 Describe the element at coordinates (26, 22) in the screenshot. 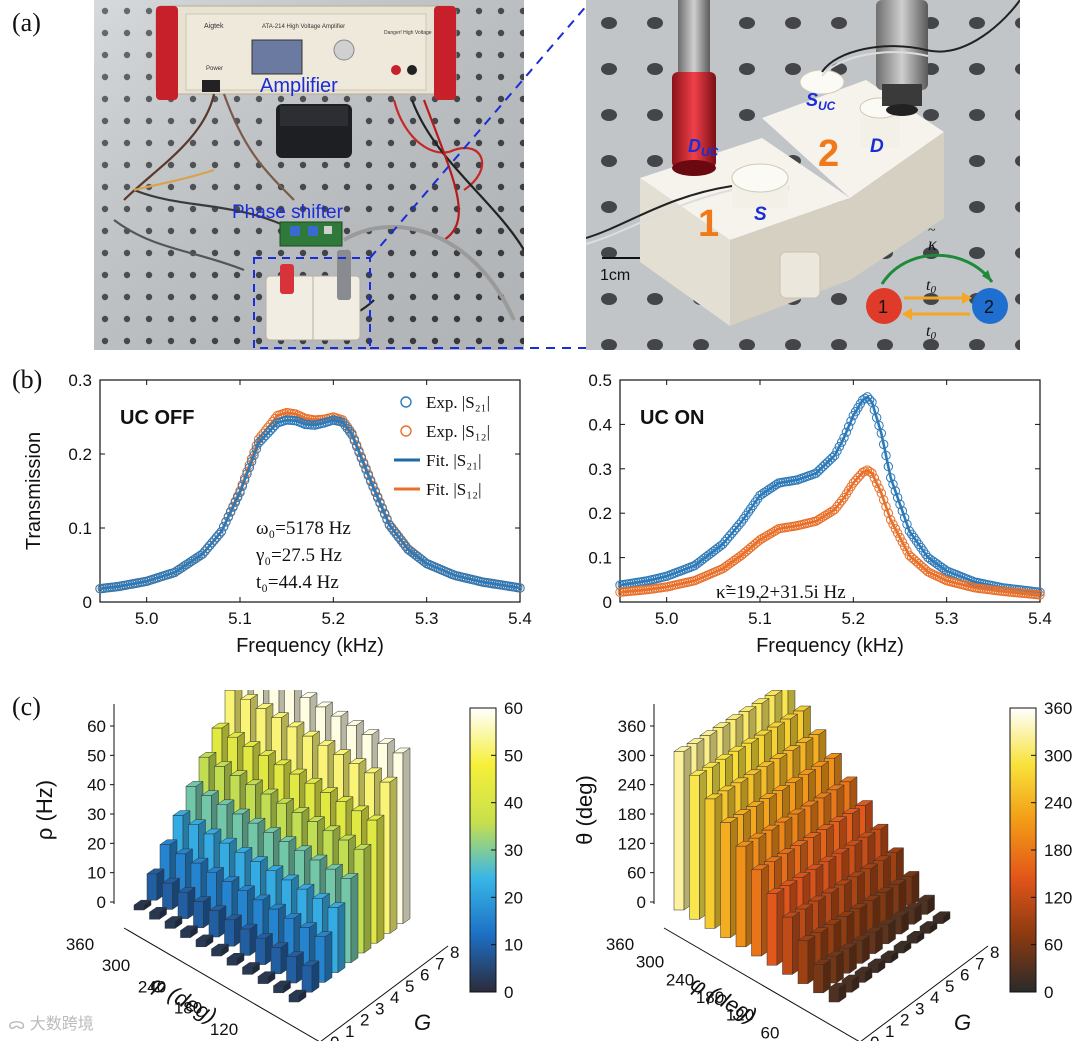

I see `panel-label-a: (a)` at that location.